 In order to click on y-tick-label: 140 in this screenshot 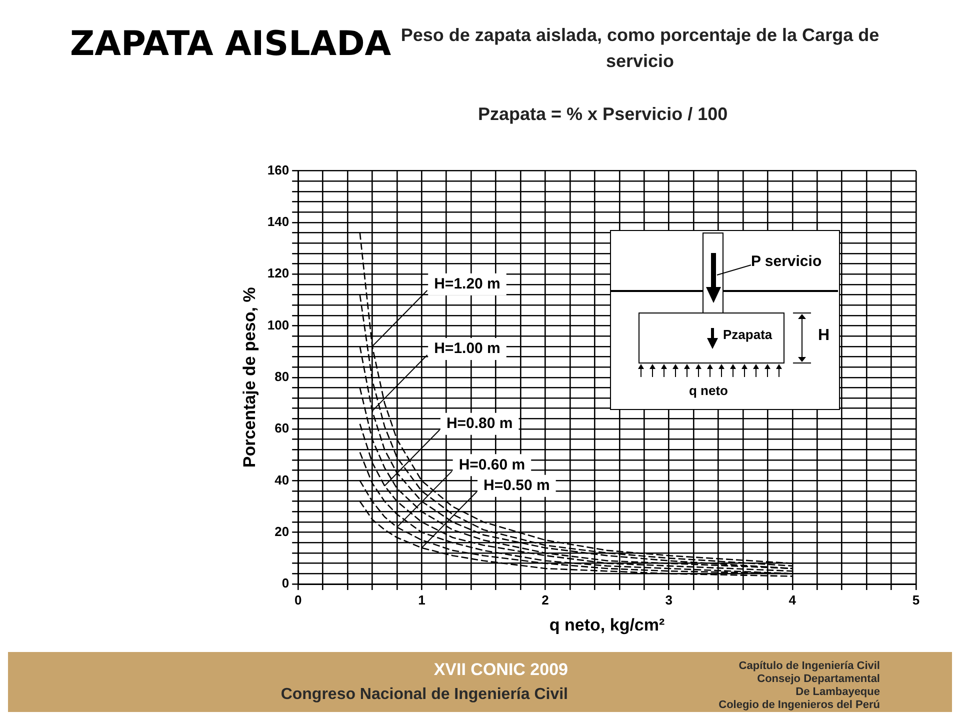, I will do `click(278, 222)`.